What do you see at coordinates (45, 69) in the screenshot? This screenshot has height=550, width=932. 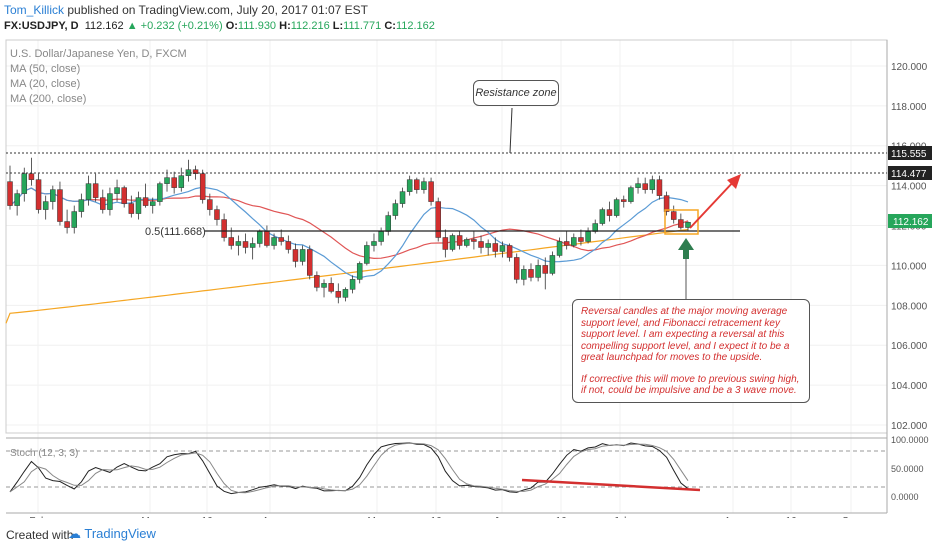 I see `legend-ma50: MA (50, close)` at bounding box center [45, 69].